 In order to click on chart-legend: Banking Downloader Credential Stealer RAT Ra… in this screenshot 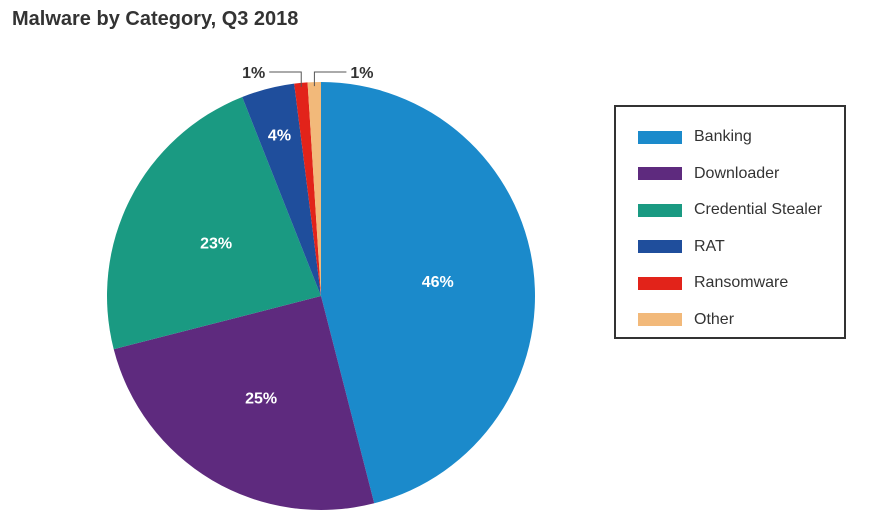, I will do `click(730, 222)`.